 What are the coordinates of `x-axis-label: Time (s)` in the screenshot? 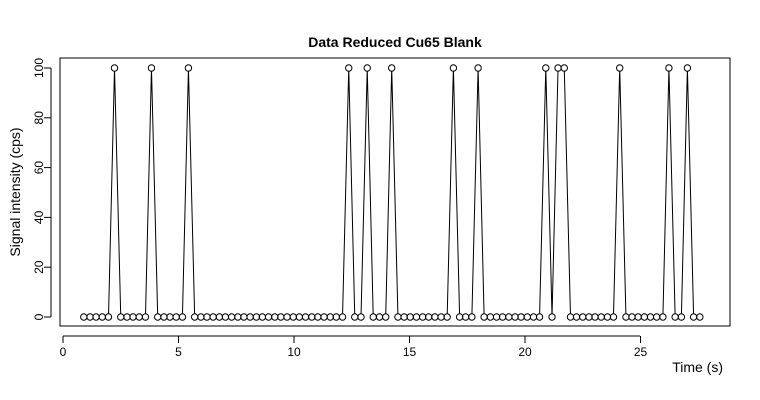 It's located at (697, 367).